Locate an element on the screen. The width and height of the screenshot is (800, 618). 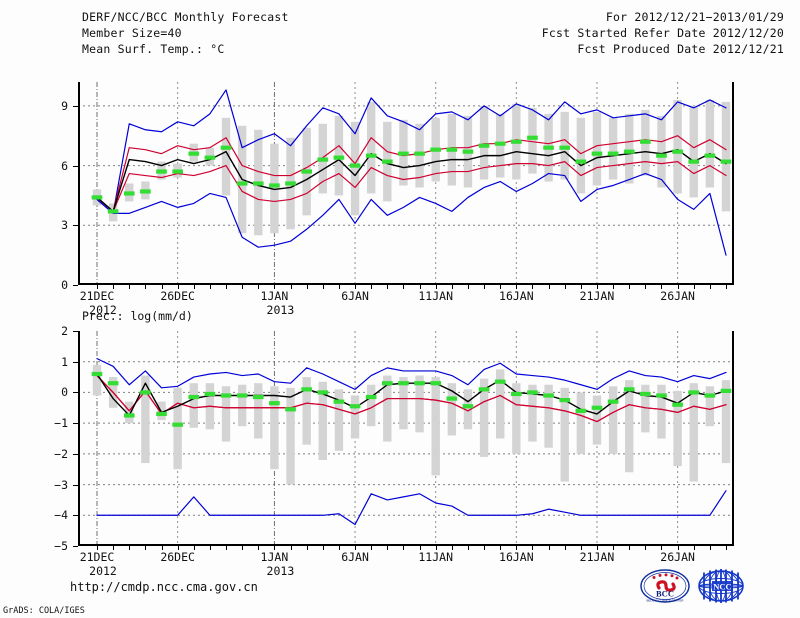
temperature-x-year-label: 2013 is located at coordinates (280, 310).